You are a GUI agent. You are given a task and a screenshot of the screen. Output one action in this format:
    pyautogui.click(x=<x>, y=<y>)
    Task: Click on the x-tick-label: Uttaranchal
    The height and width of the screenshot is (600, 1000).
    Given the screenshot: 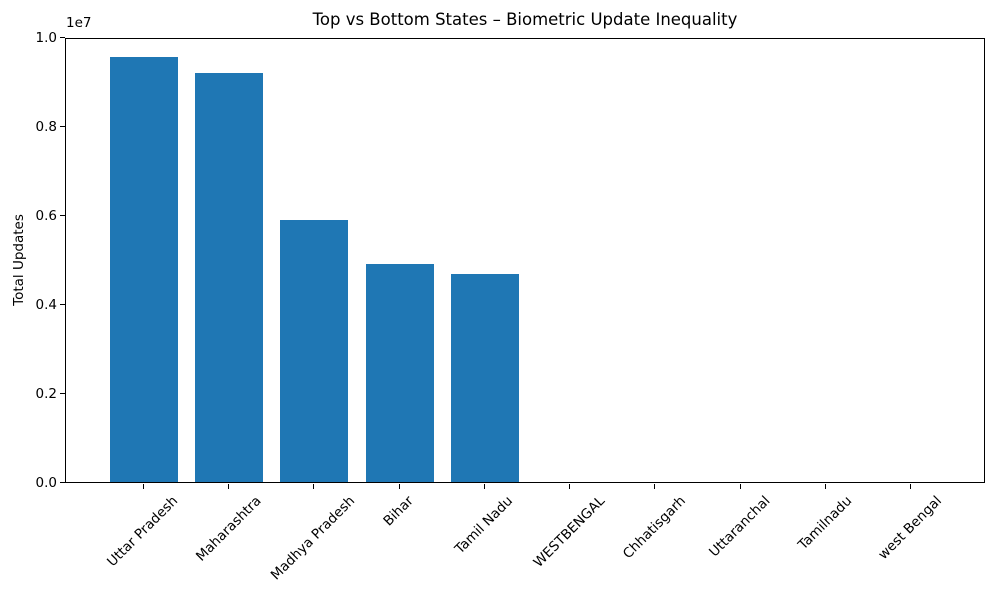 What is the action you would take?
    pyautogui.click(x=739, y=527)
    